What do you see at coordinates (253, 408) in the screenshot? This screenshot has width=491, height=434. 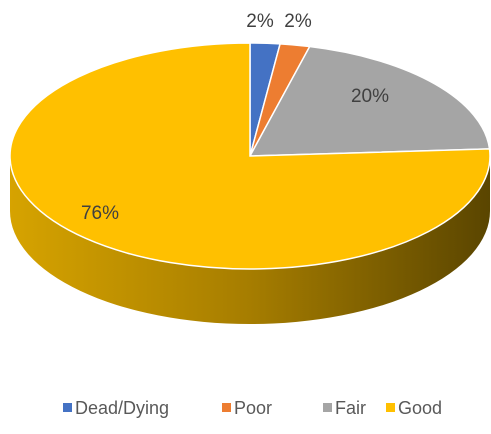 I see `legend-label: Poor` at bounding box center [253, 408].